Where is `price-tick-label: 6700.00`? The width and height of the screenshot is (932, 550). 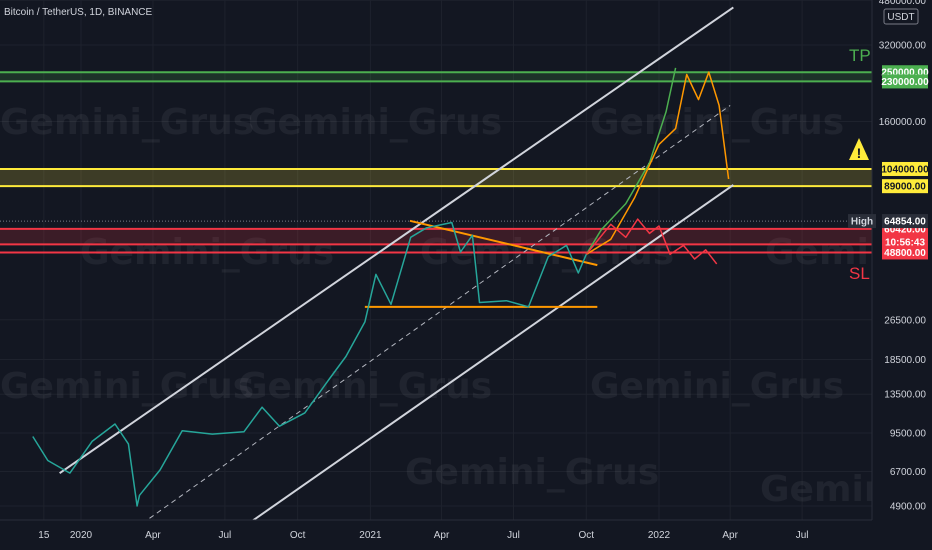 price-tick-label: 6700.00 is located at coordinates (908, 472).